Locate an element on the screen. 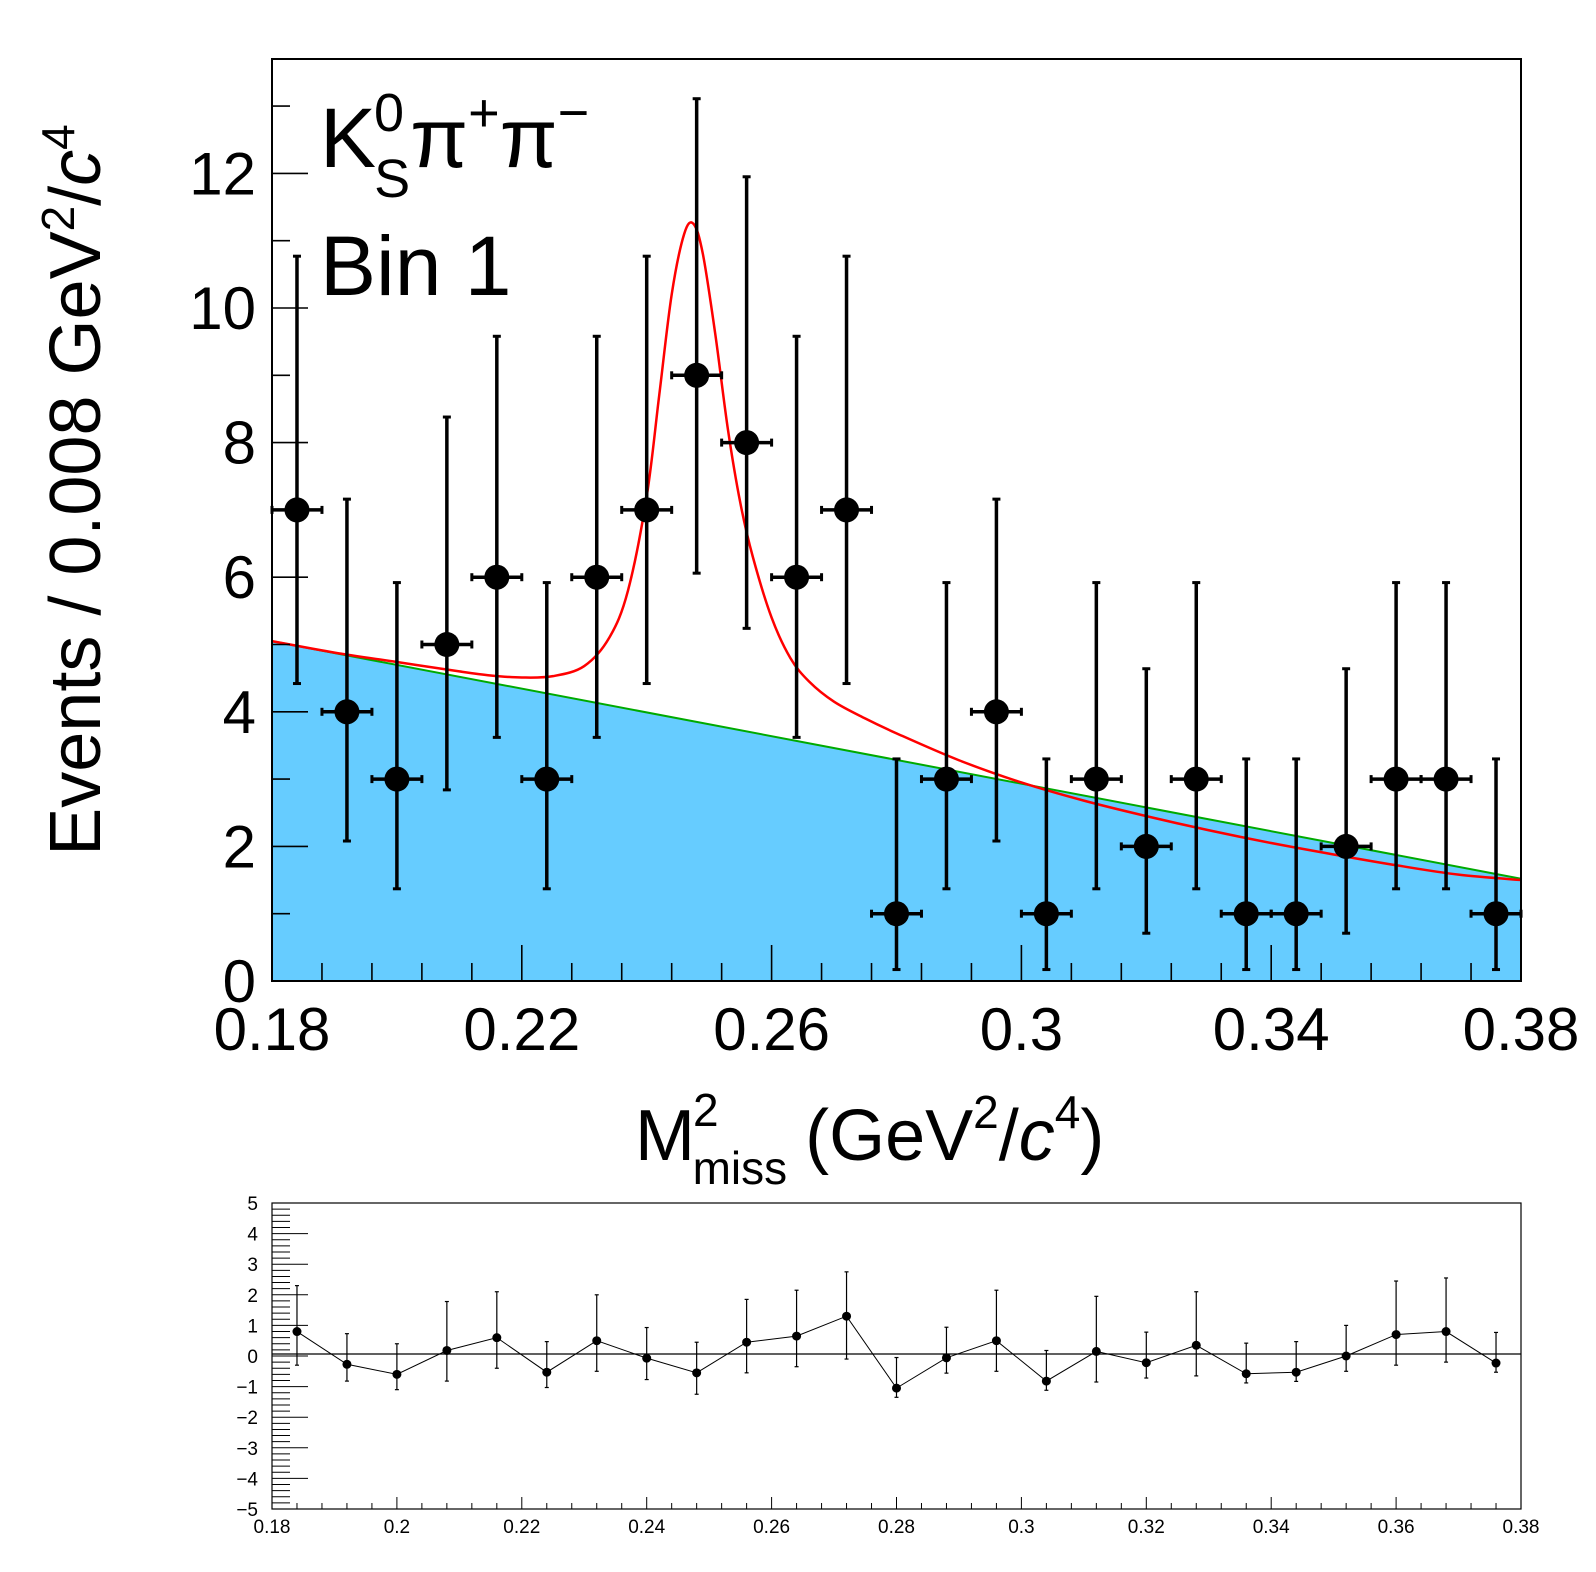 The width and height of the screenshot is (1596, 1572). pull-x-tick-label: 0.34 is located at coordinates (1271, 1527).